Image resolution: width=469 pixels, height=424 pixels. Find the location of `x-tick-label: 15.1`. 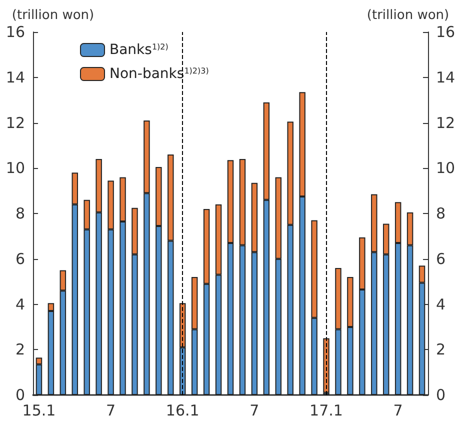

x-tick-label: 15.1 is located at coordinates (39, 411).